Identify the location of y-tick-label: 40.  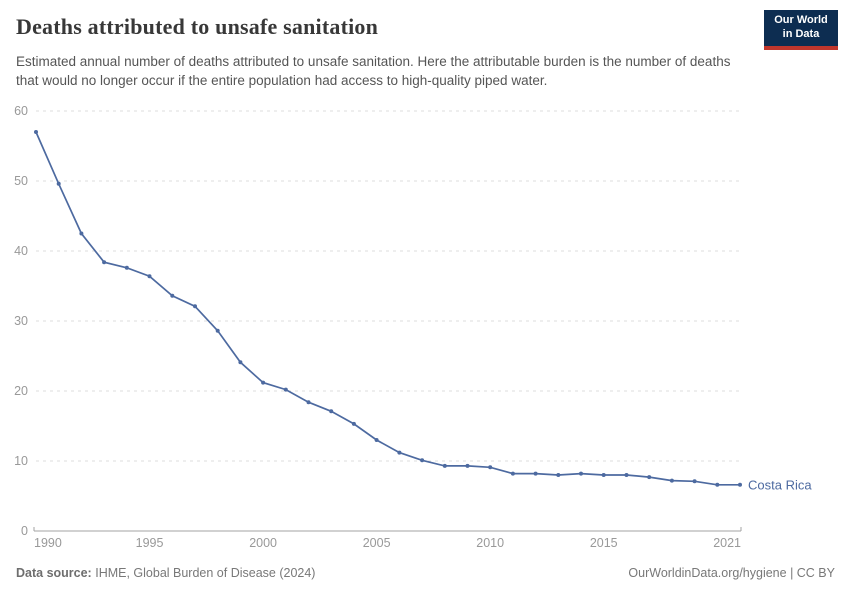
(21, 251).